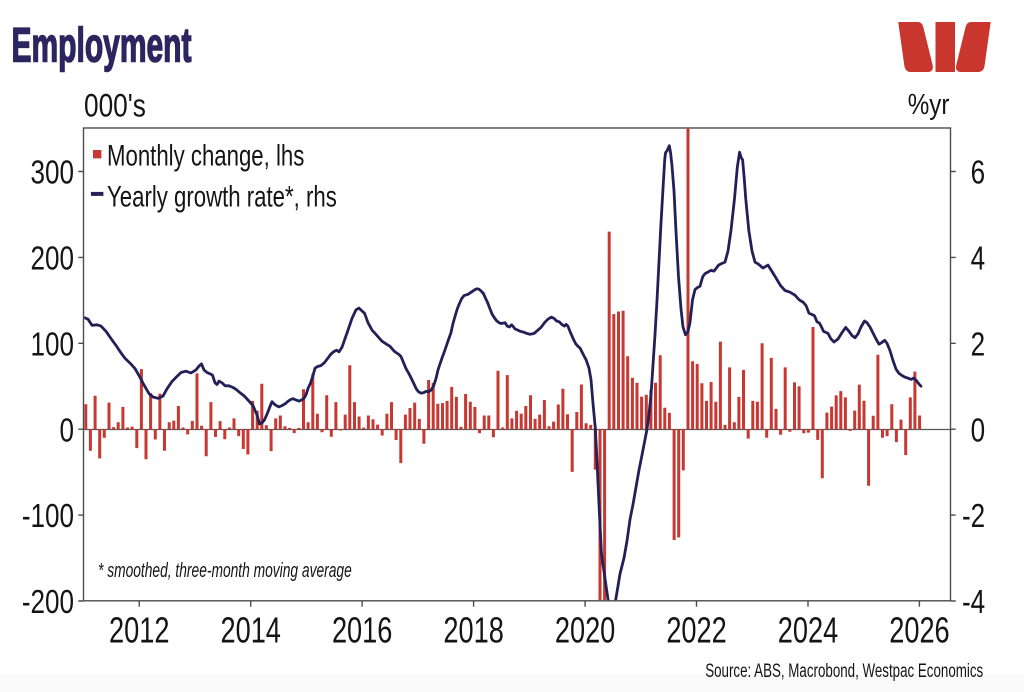 The image size is (1024, 692). I want to click on svg-text: Yearly growth rate*, rhs, so click(222, 196).